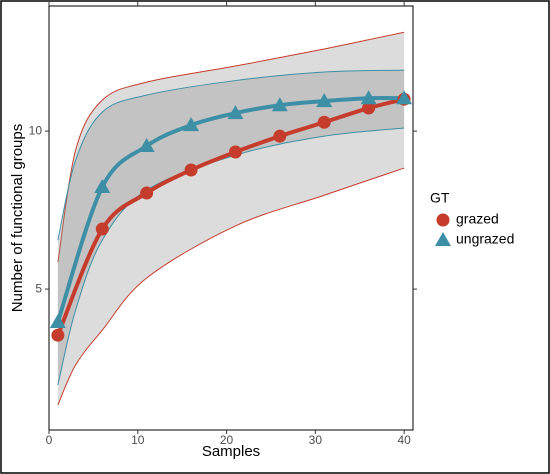 Image resolution: width=550 pixels, height=474 pixels. What do you see at coordinates (227, 440) in the screenshot?
I see `x-tick-label: 20` at bounding box center [227, 440].